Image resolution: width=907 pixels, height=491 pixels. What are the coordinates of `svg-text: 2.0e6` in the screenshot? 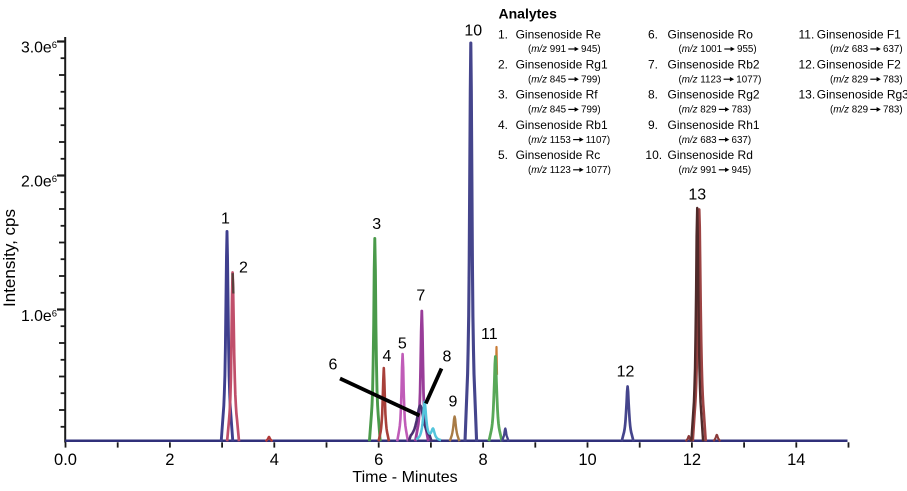 It's located at (39, 182).